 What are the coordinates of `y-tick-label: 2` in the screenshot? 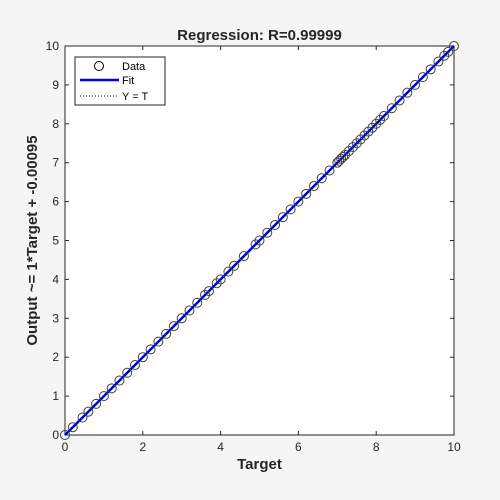 It's located at (55, 357).